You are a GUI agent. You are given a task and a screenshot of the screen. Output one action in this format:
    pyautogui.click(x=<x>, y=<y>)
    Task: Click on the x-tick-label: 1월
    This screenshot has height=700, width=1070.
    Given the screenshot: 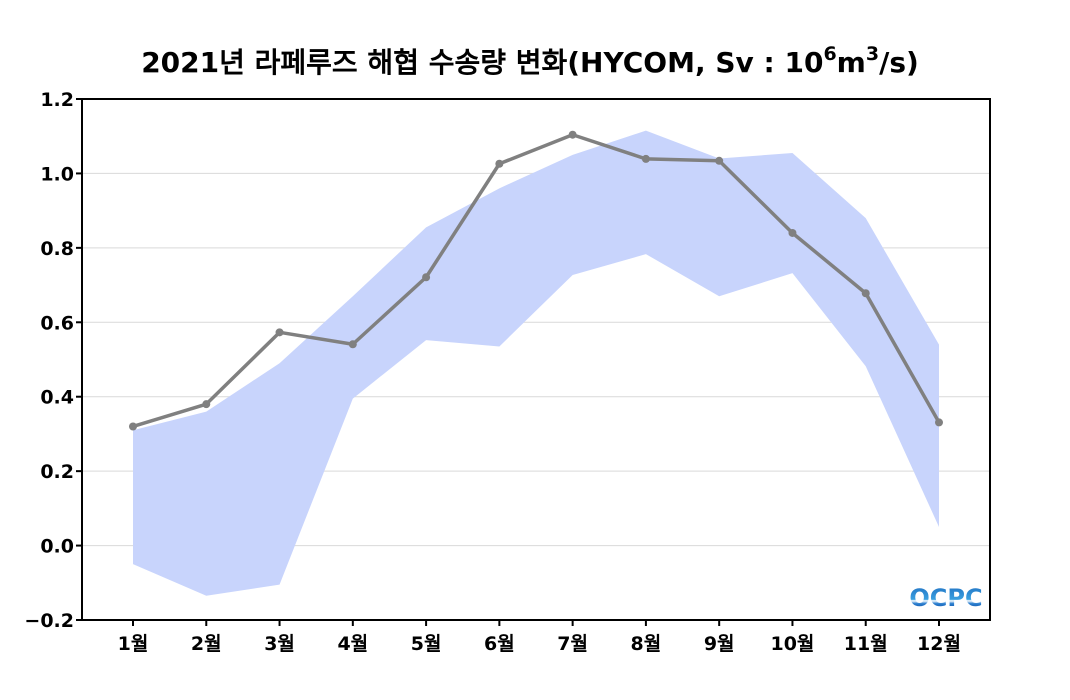 What is the action you would take?
    pyautogui.click(x=133, y=644)
    